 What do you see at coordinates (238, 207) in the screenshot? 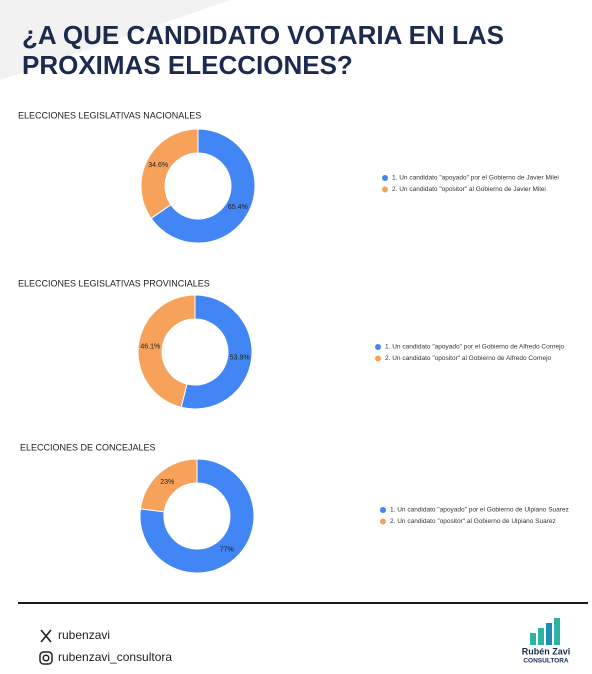
I see `data-label: 65.4%` at bounding box center [238, 207].